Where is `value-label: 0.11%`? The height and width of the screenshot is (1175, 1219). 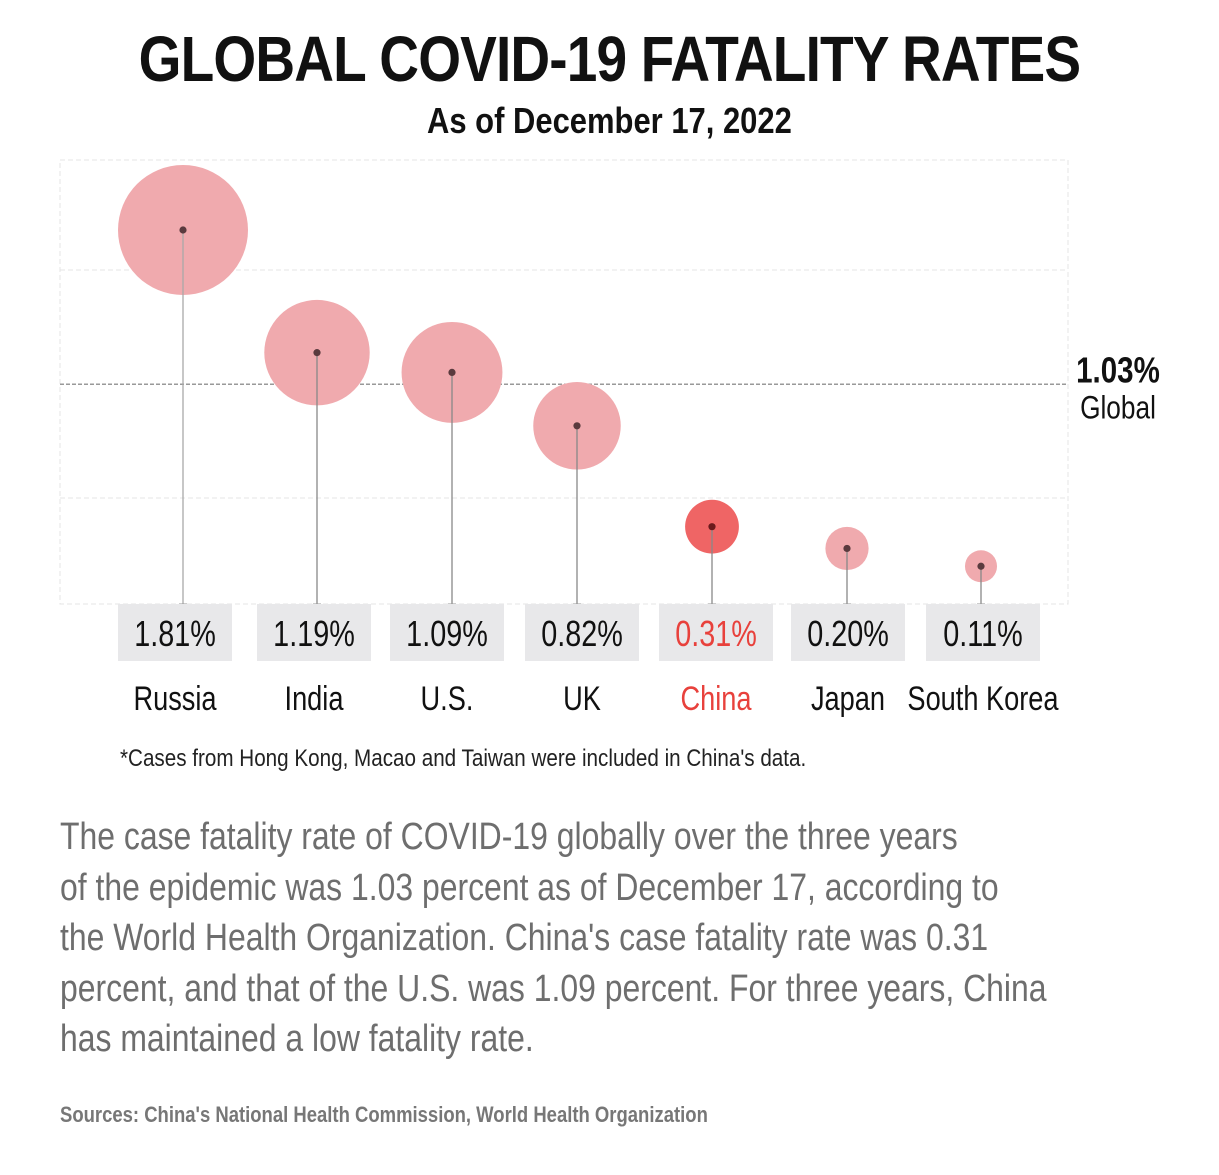 value-label: 0.11% is located at coordinates (982, 633).